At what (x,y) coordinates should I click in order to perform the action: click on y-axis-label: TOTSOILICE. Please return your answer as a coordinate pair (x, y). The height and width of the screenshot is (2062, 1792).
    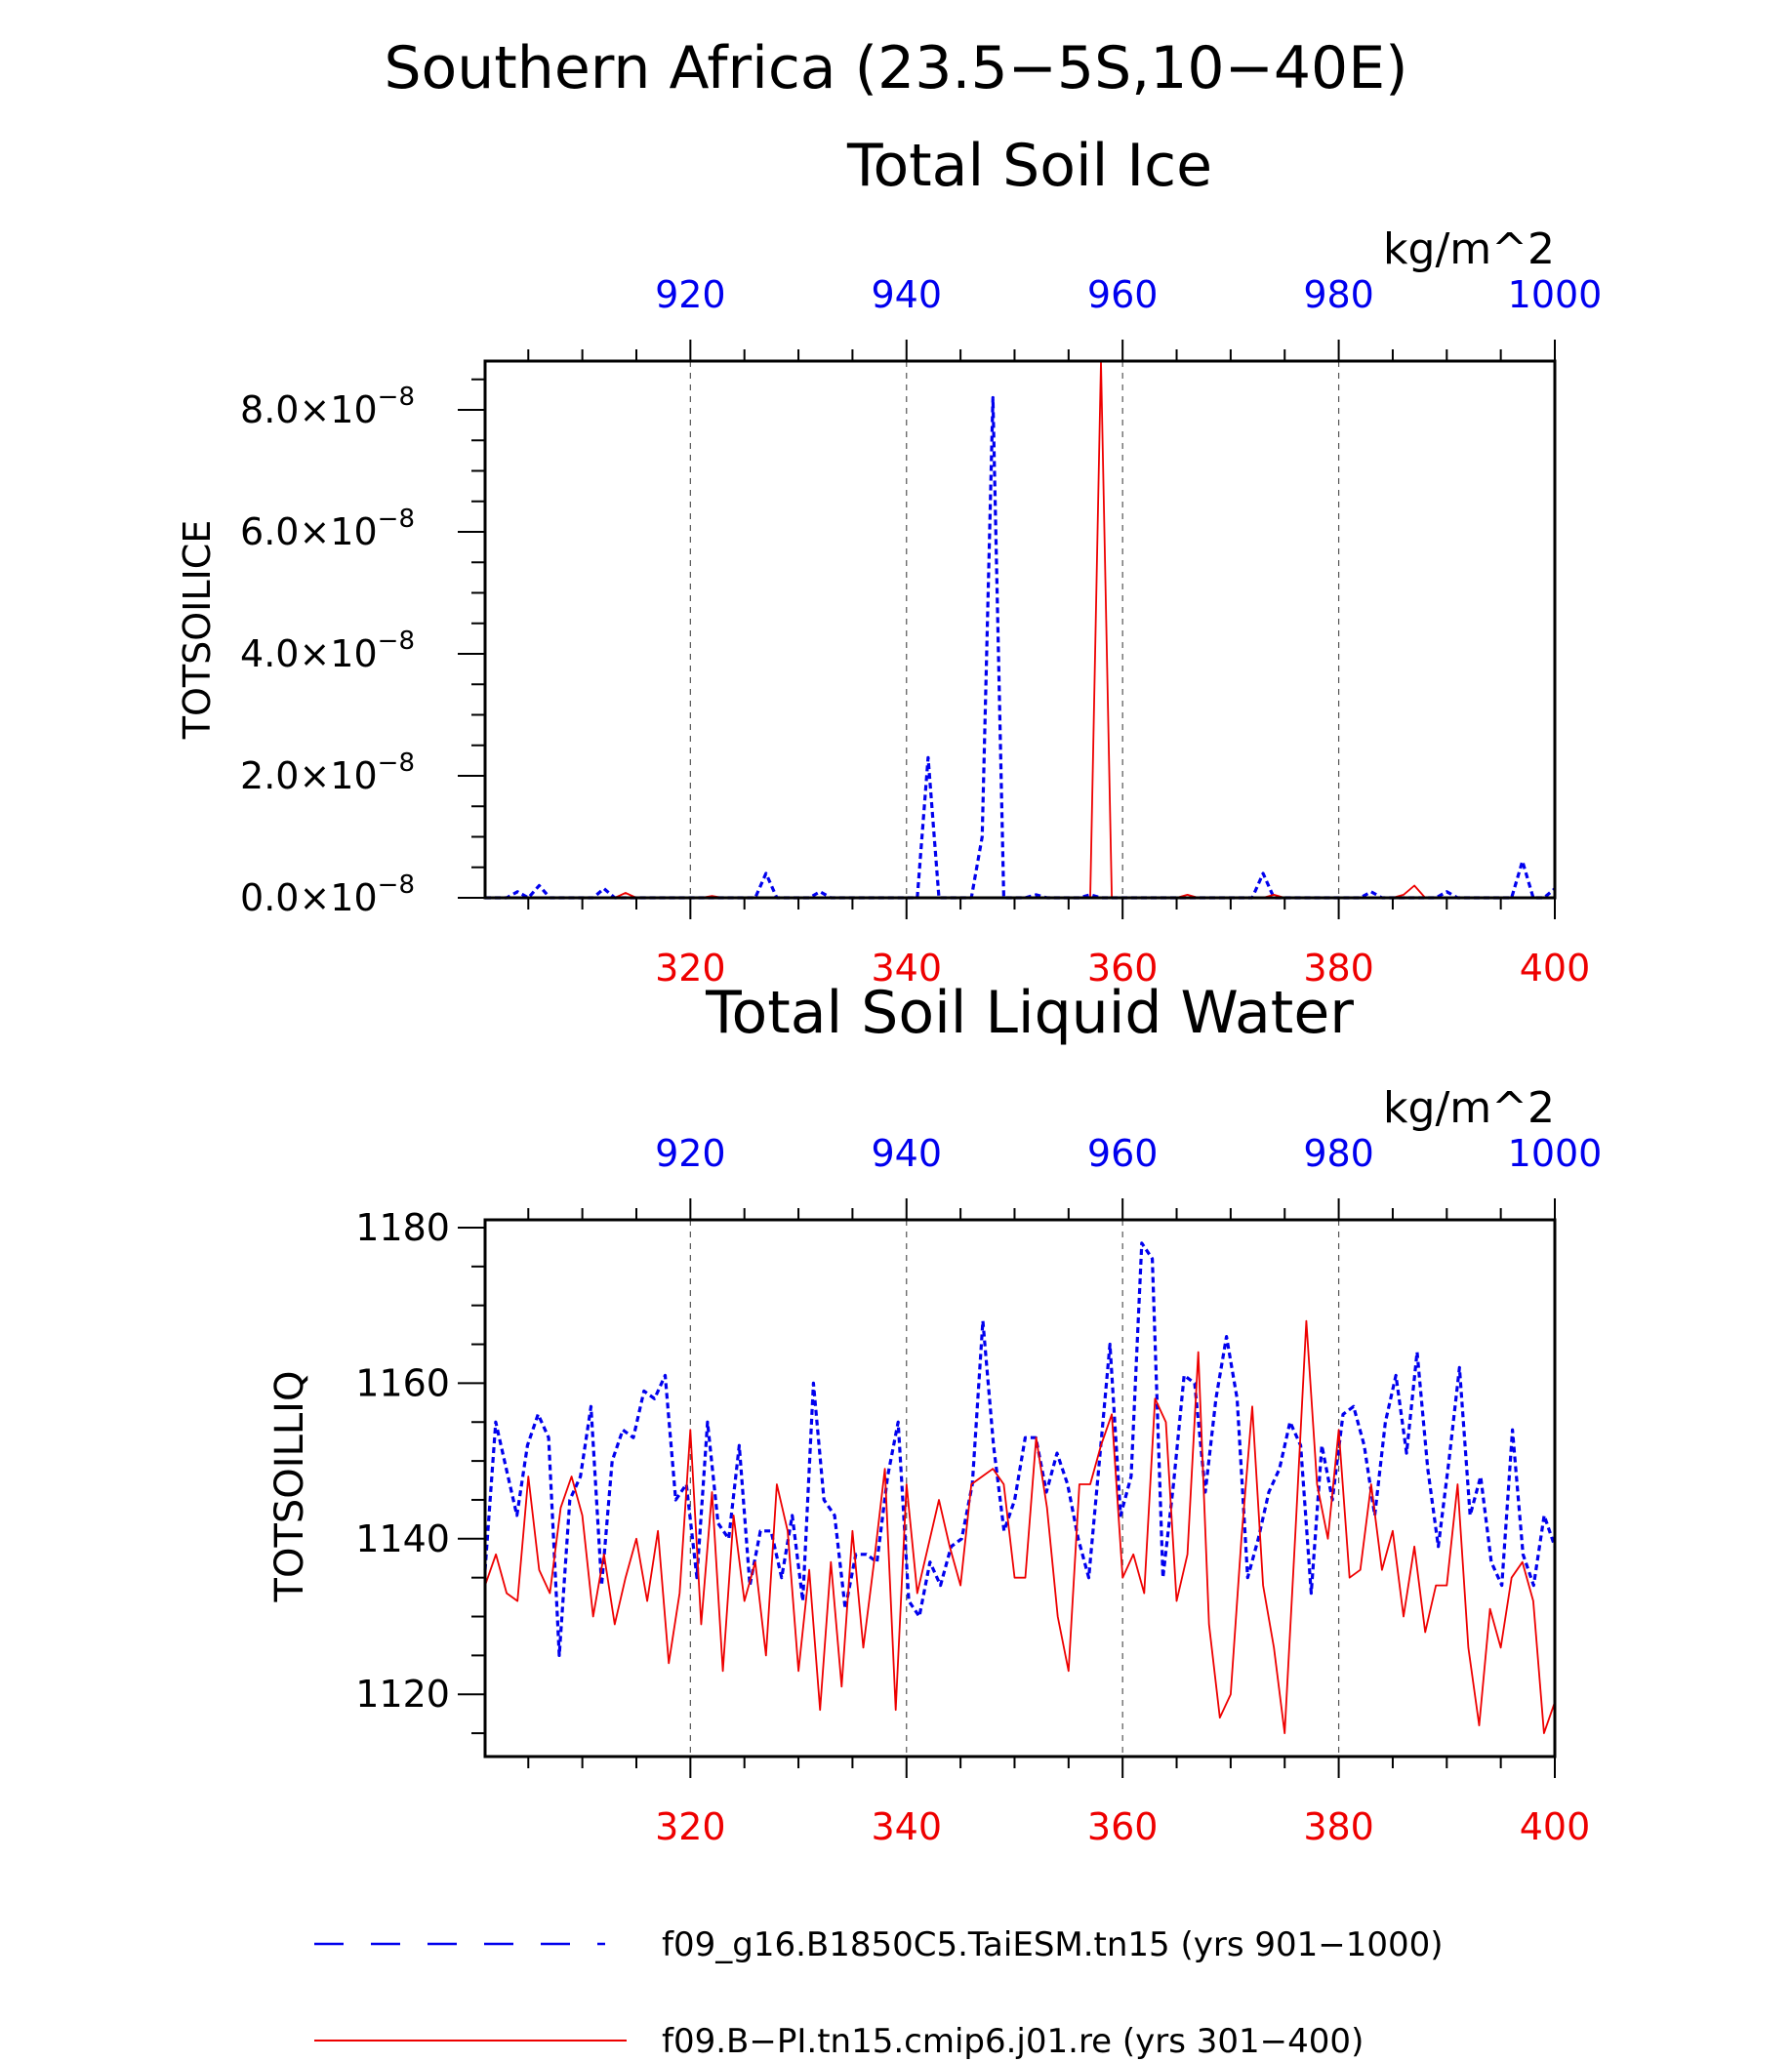
    Looking at the image, I should click on (197, 630).